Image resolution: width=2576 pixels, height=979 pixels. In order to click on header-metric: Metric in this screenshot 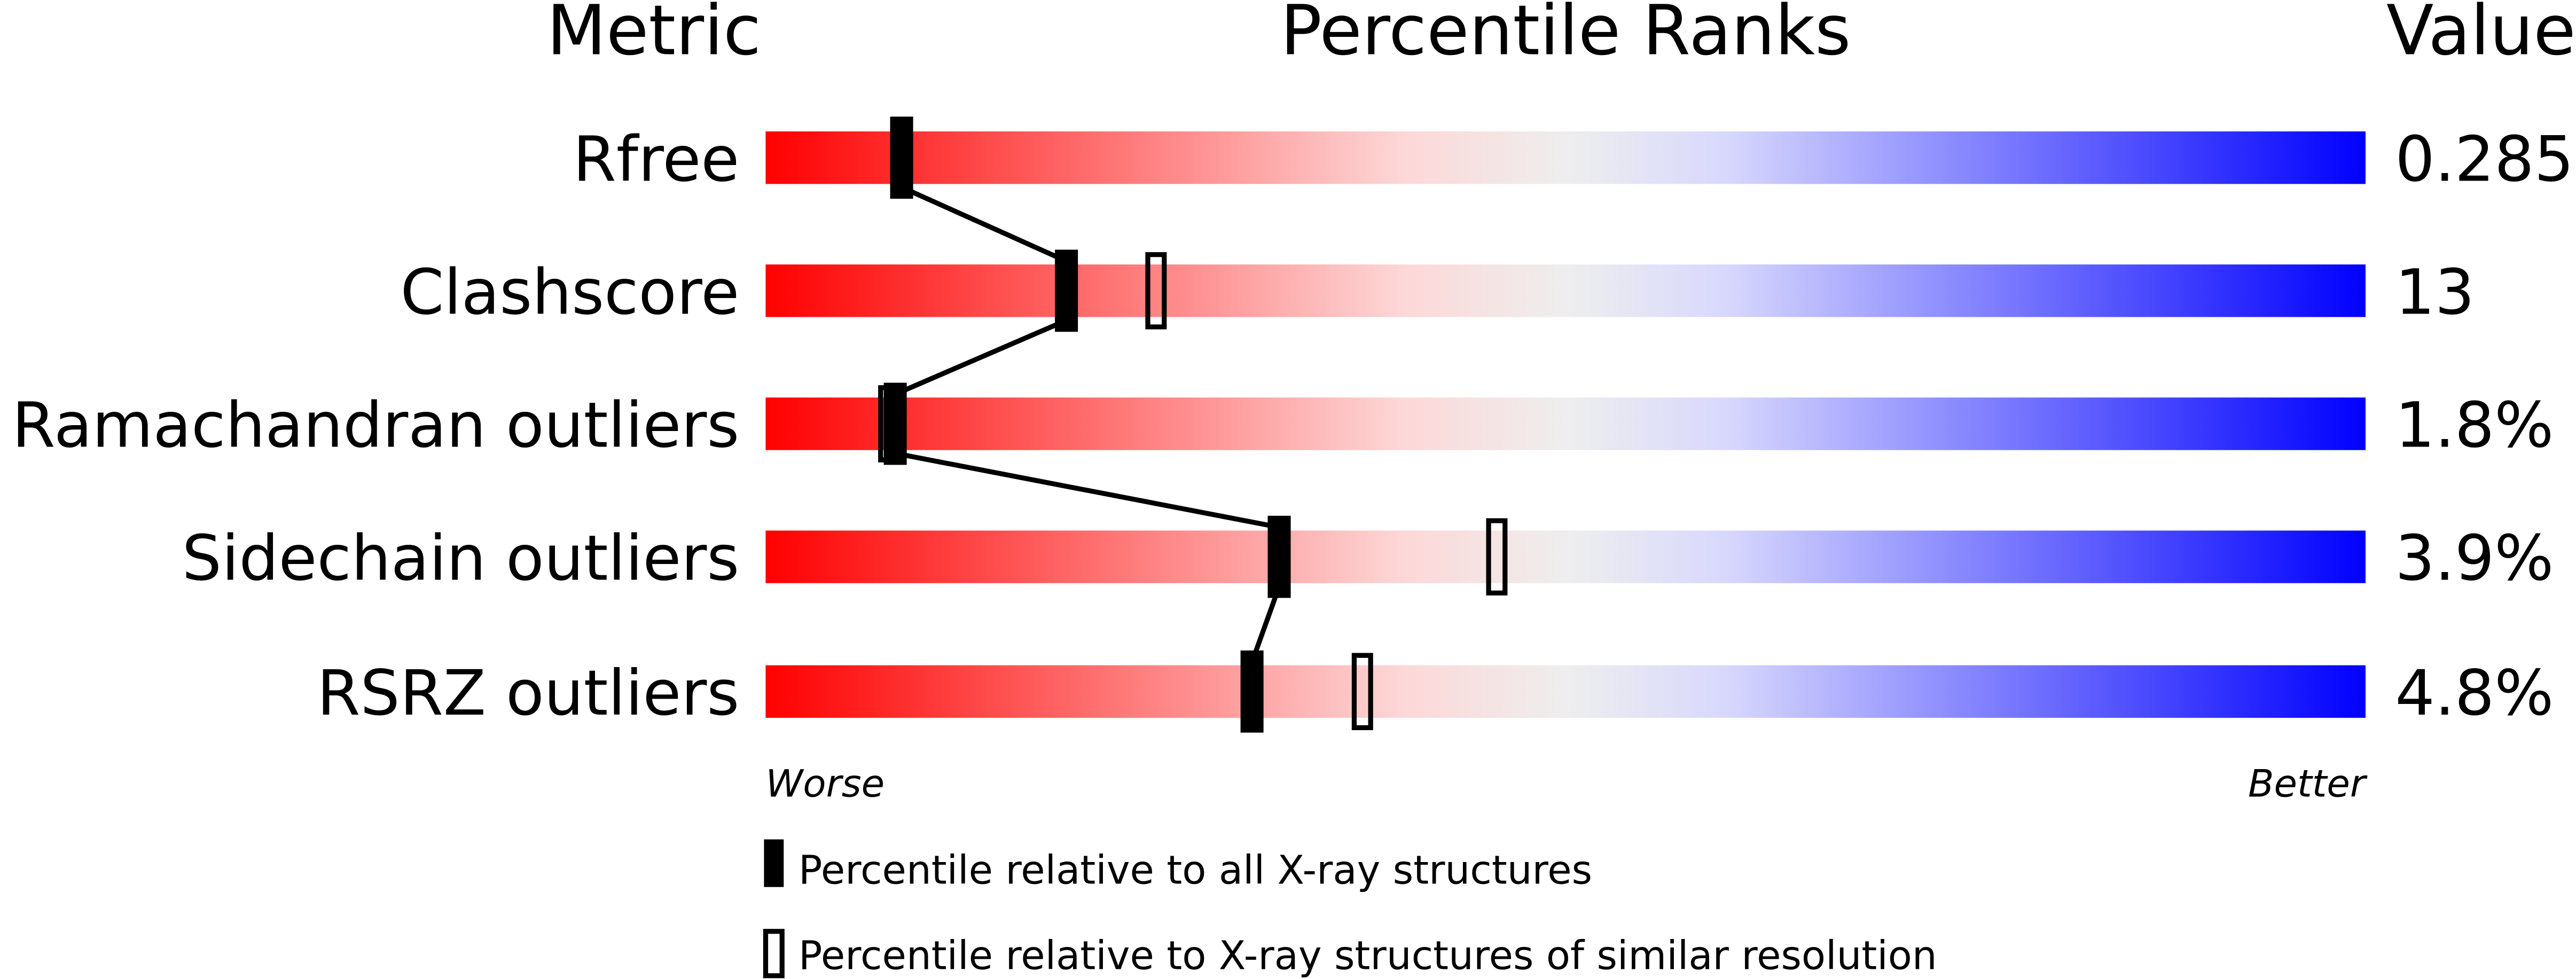, I will do `click(654, 35)`.